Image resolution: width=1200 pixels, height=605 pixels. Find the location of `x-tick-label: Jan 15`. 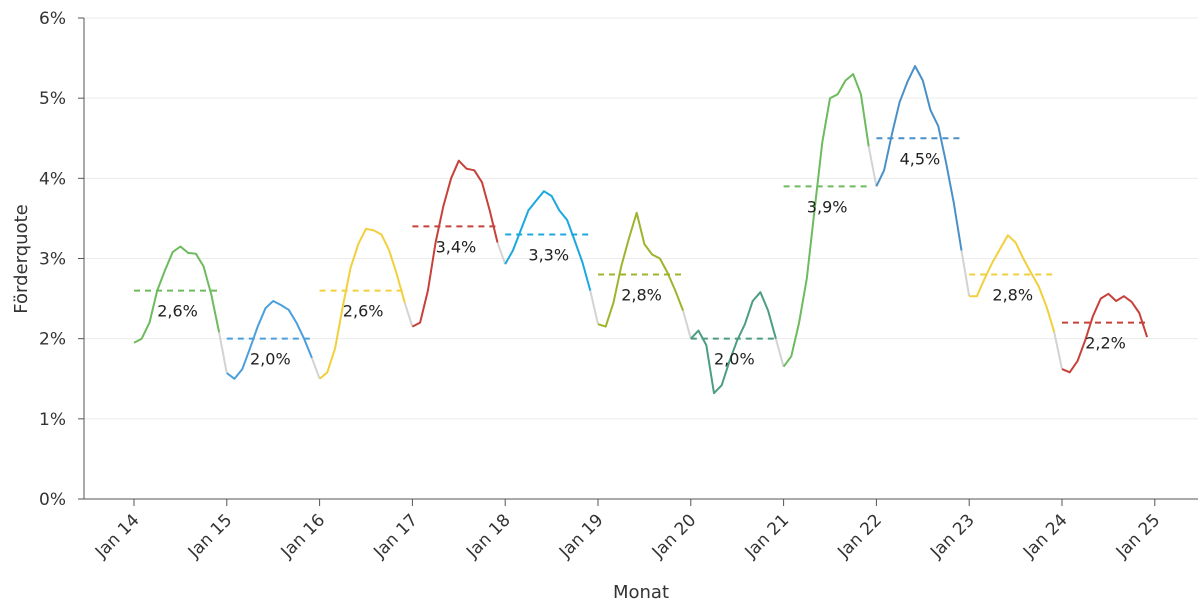

x-tick-label: Jan 15 is located at coordinates (210, 536).